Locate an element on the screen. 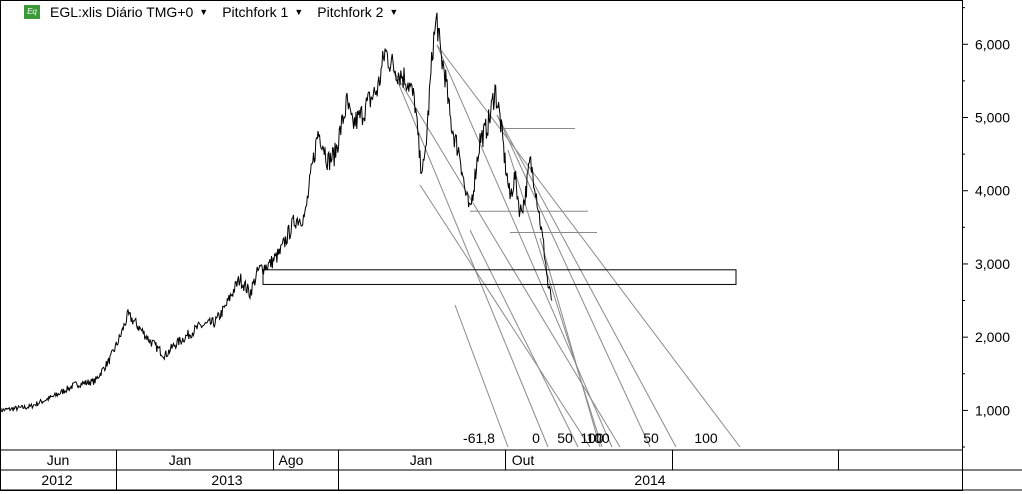 The height and width of the screenshot is (494, 1022). support-zone-rect is located at coordinates (499, 277).